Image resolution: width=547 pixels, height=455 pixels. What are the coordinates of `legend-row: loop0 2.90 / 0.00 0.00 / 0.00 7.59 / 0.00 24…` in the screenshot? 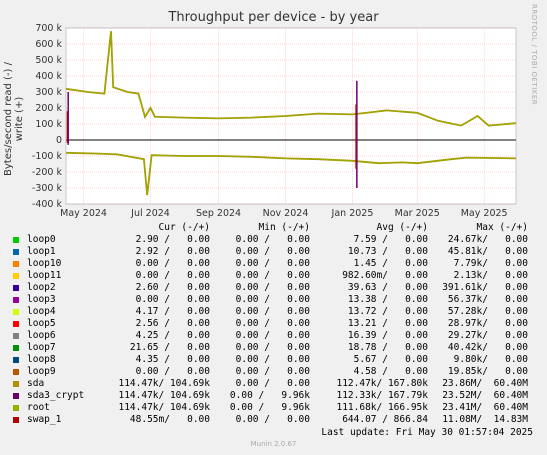 It's located at (269, 240).